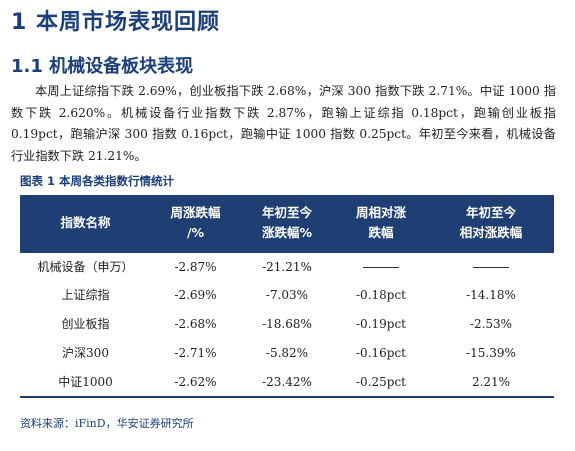 This screenshot has width=575, height=451. What do you see at coordinates (85, 295) in the screenshot?
I see `cell-index-name: 上证综指` at bounding box center [85, 295].